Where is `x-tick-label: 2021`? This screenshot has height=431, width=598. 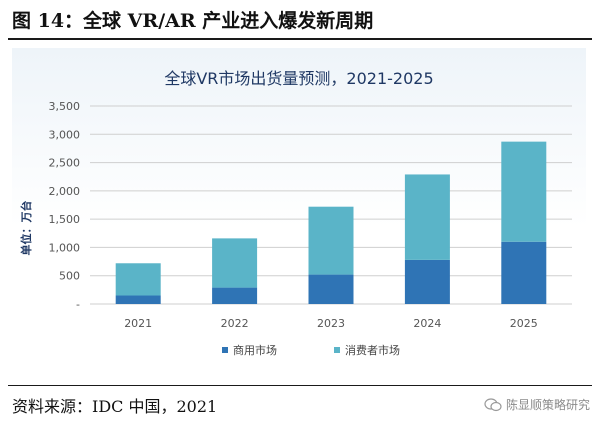
x-tick-label: 2021 is located at coordinates (138, 323).